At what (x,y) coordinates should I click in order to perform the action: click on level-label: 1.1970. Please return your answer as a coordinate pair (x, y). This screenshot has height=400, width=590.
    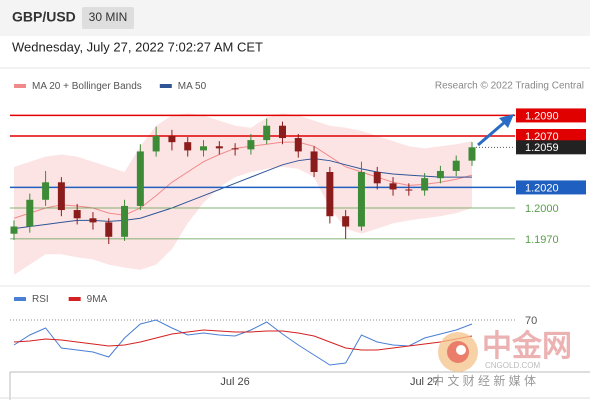
    Looking at the image, I should click on (542, 240).